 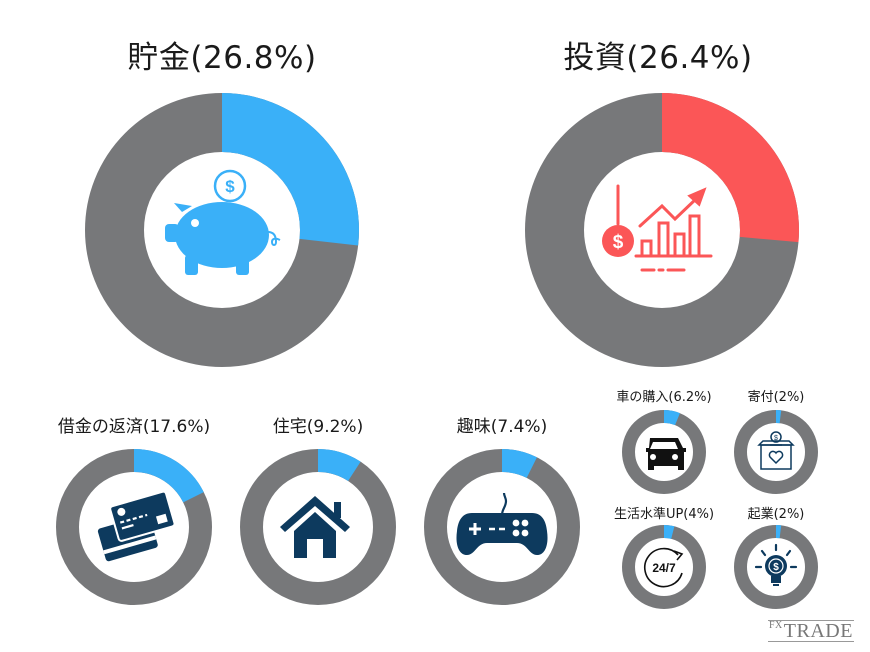 I want to click on house-icon, so click(x=315, y=527).